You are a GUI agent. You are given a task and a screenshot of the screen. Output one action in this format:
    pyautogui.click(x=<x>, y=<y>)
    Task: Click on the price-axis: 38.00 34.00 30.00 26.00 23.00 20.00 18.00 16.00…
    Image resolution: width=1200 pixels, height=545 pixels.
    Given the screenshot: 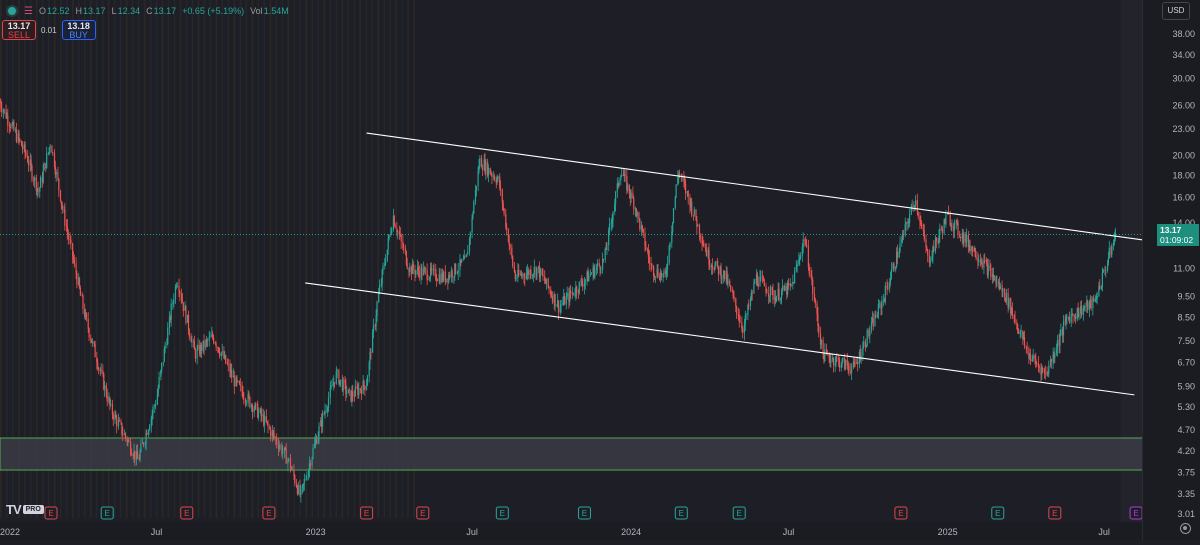 What is the action you would take?
    pyautogui.click(x=1171, y=270)
    